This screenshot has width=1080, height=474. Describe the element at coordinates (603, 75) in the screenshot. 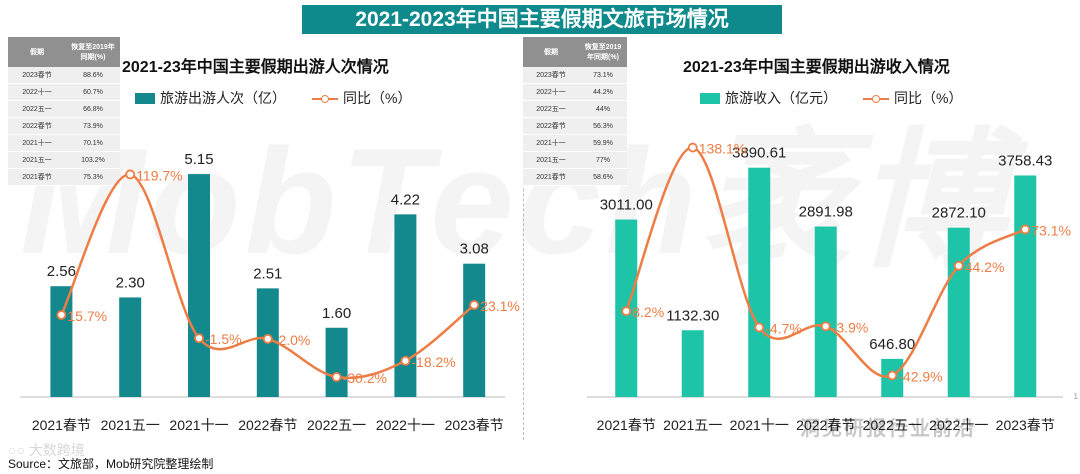

I see `table-cell-value: 73.1%` at that location.